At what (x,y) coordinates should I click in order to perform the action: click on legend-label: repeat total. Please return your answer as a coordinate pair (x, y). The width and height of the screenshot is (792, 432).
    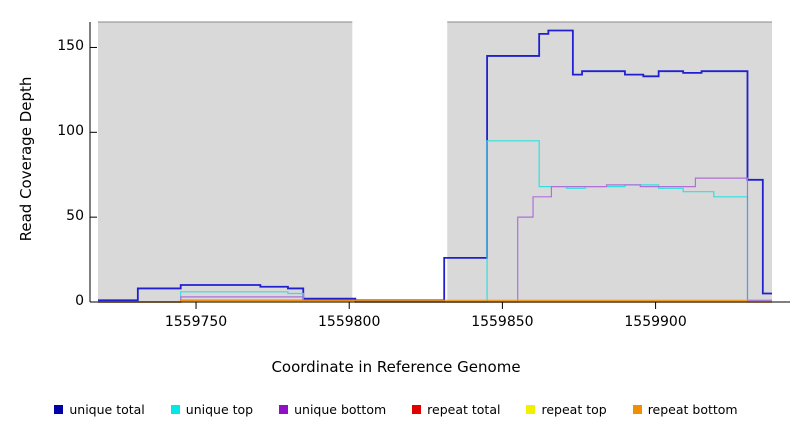
    Looking at the image, I should click on (464, 409).